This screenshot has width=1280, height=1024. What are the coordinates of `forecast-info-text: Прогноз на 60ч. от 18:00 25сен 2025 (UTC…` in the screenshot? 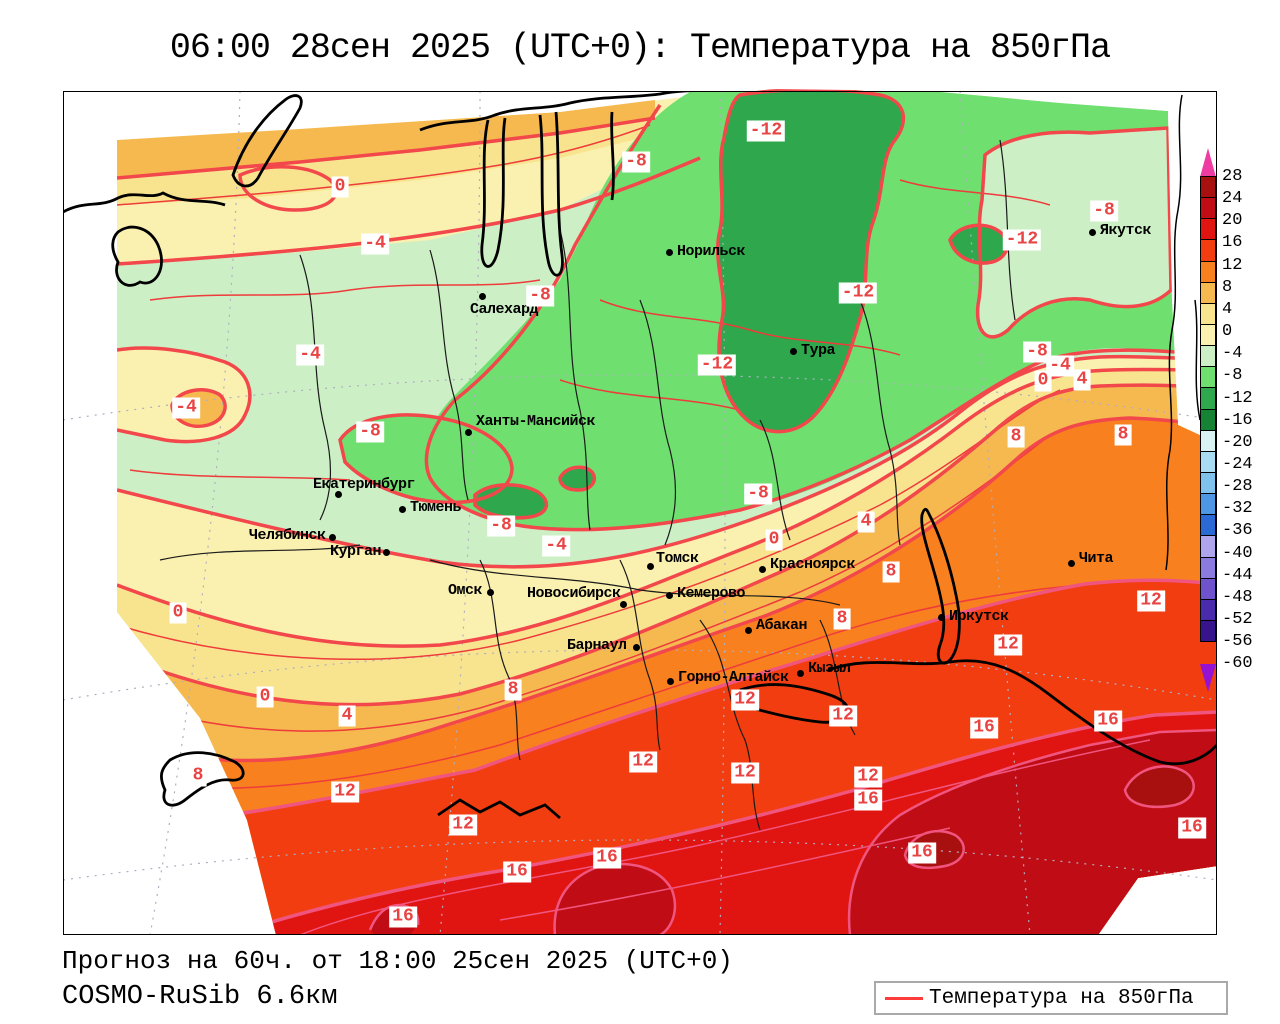 It's located at (397, 961).